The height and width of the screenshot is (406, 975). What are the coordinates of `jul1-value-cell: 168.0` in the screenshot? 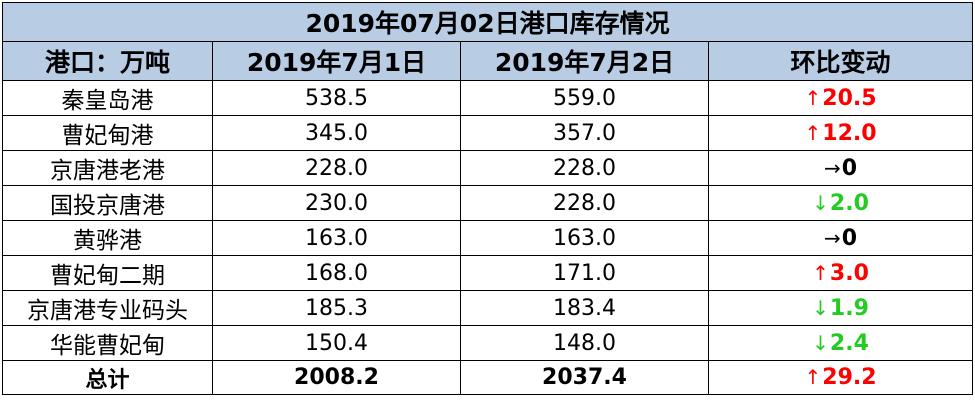 It's located at (336, 273).